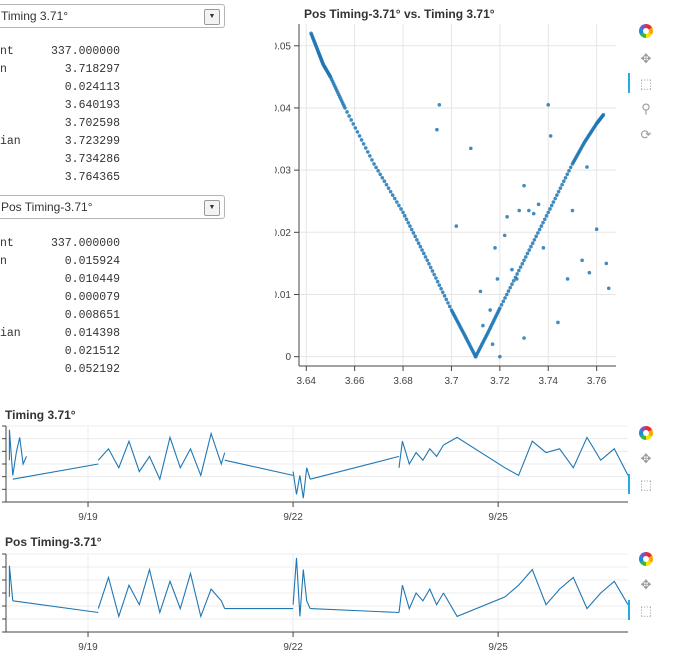  What do you see at coordinates (643, 593) in the screenshot?
I see `timeseries-2-toolbar: ✥ ⬚` at bounding box center [643, 593].